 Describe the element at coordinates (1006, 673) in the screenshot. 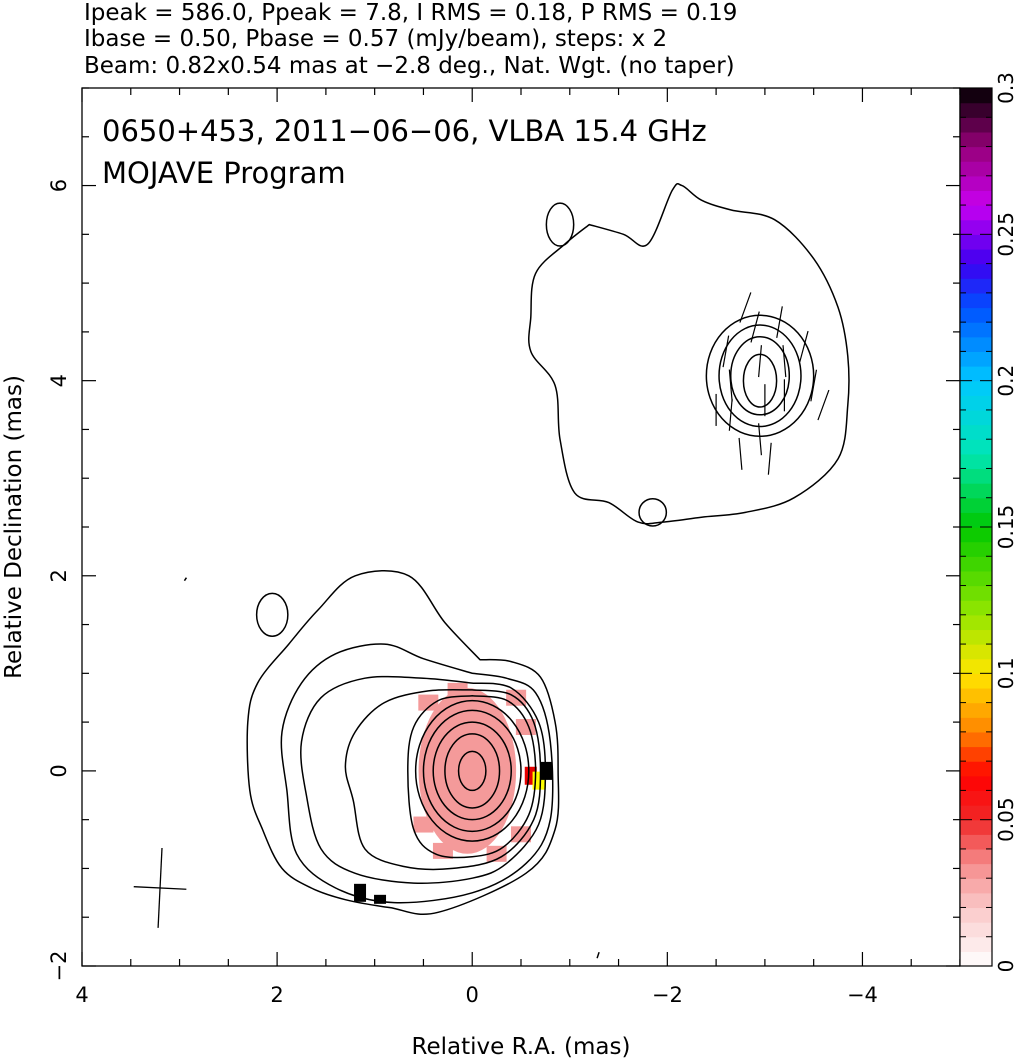

I see `colorbar-label-2: 0.1` at that location.